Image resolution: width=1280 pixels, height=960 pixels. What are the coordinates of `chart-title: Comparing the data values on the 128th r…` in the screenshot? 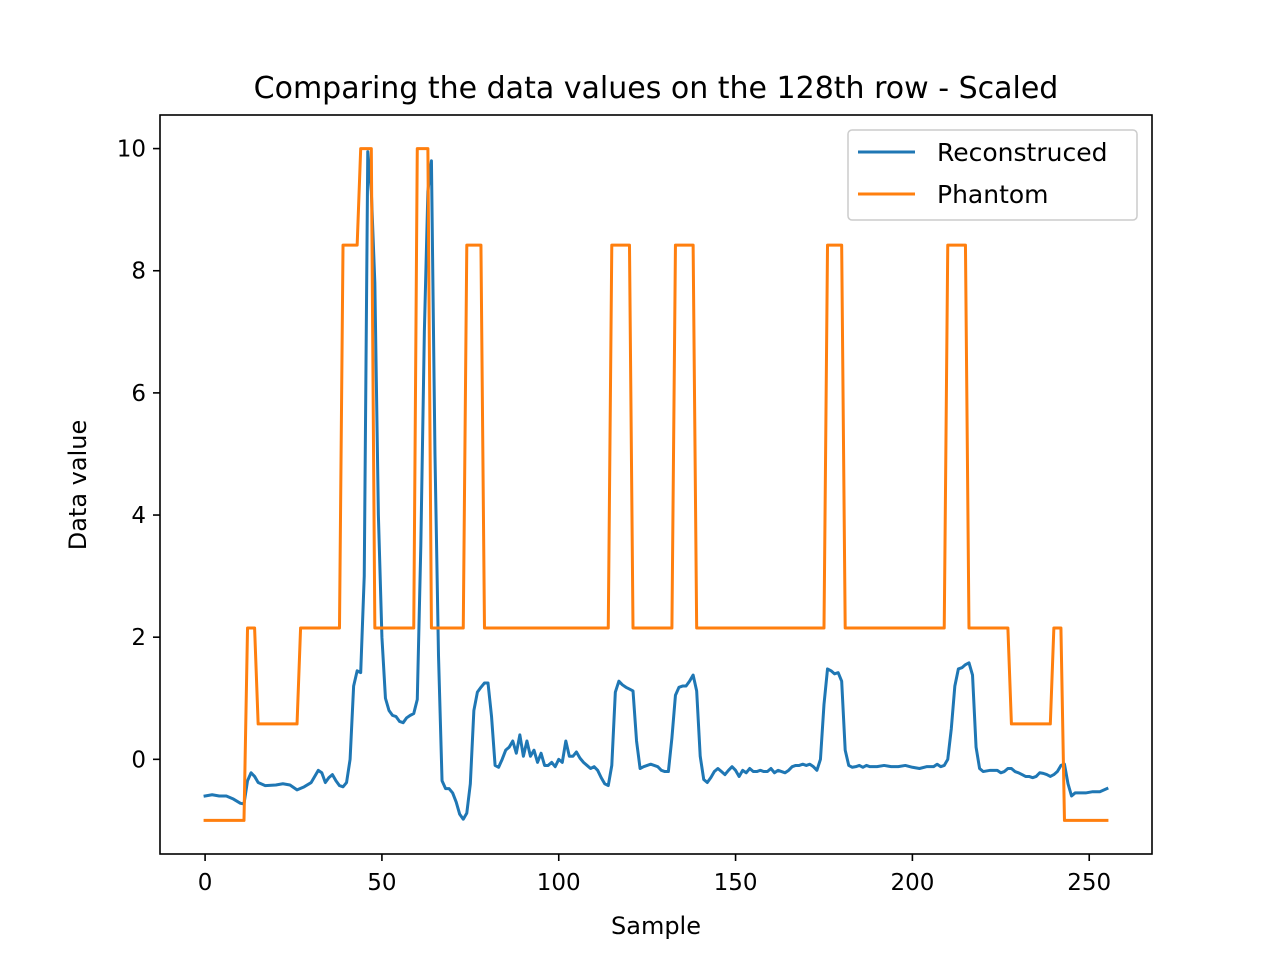 It's located at (656, 88).